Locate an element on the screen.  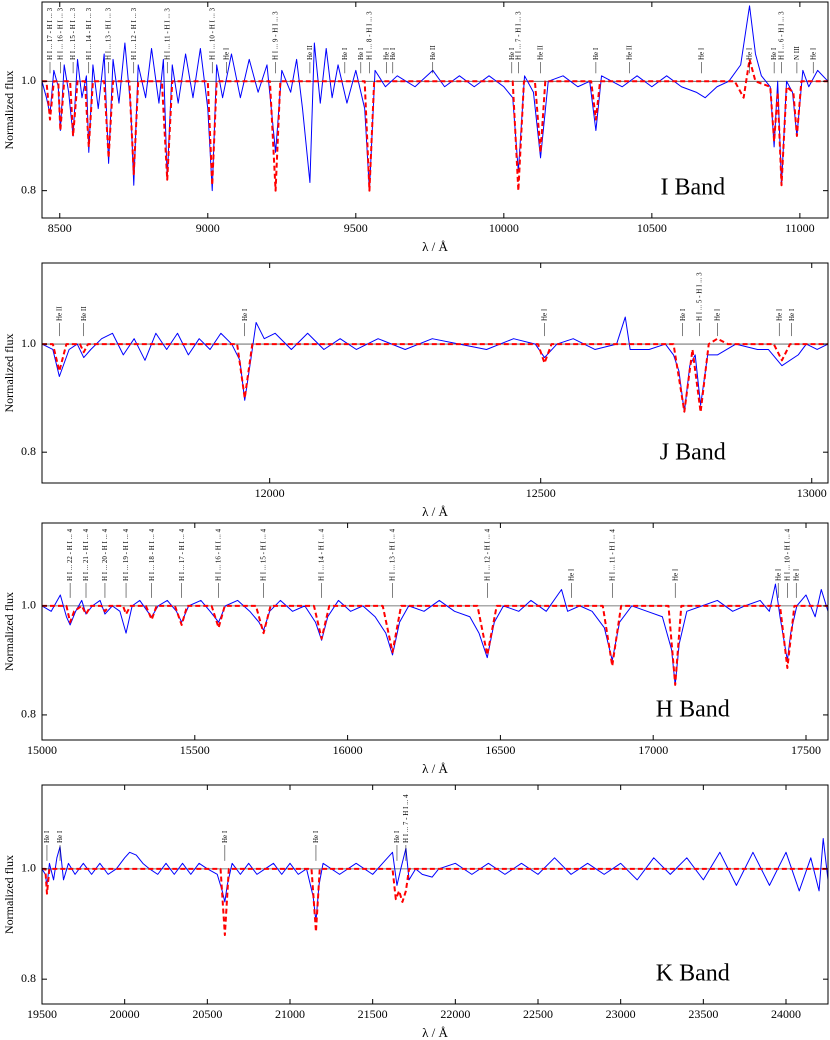
line-id-label: H I ... 16 - H I ... 3 is located at coordinates (60, 33).